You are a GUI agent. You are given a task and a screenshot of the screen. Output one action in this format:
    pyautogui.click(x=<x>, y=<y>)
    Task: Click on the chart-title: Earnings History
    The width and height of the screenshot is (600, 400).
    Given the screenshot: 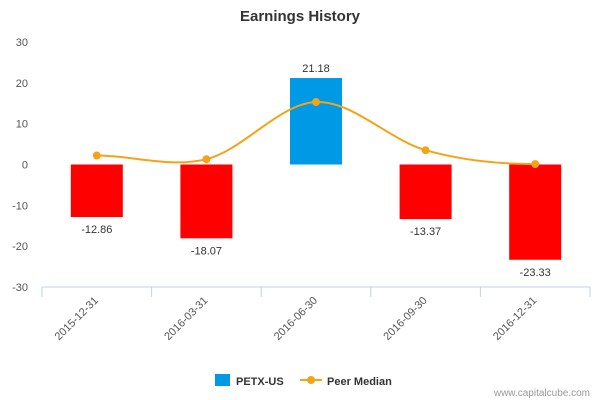 What is the action you would take?
    pyautogui.click(x=300, y=16)
    